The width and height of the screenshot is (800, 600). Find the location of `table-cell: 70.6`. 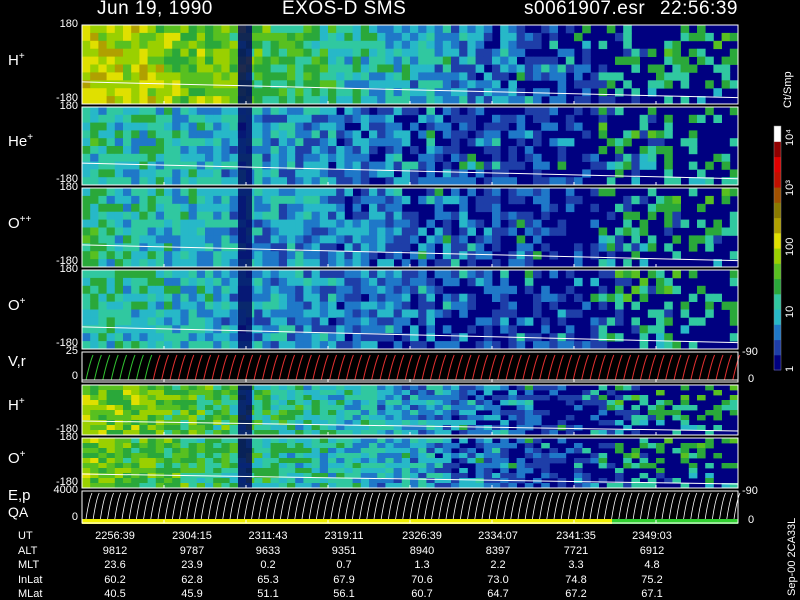

table-cell: 70.6 is located at coordinates (422, 579).